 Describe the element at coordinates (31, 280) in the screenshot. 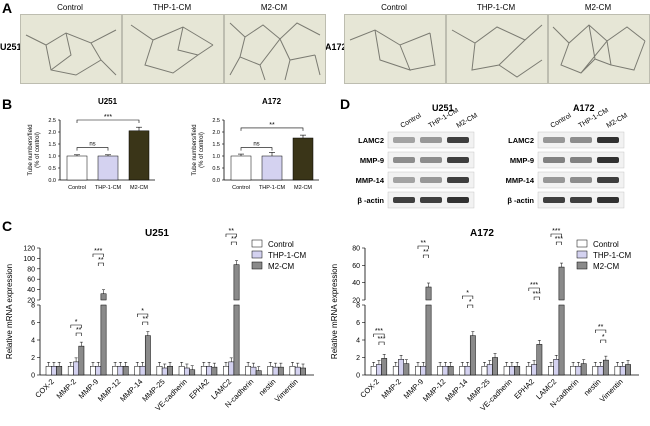

I see `y-tick-label: 60` at that location.